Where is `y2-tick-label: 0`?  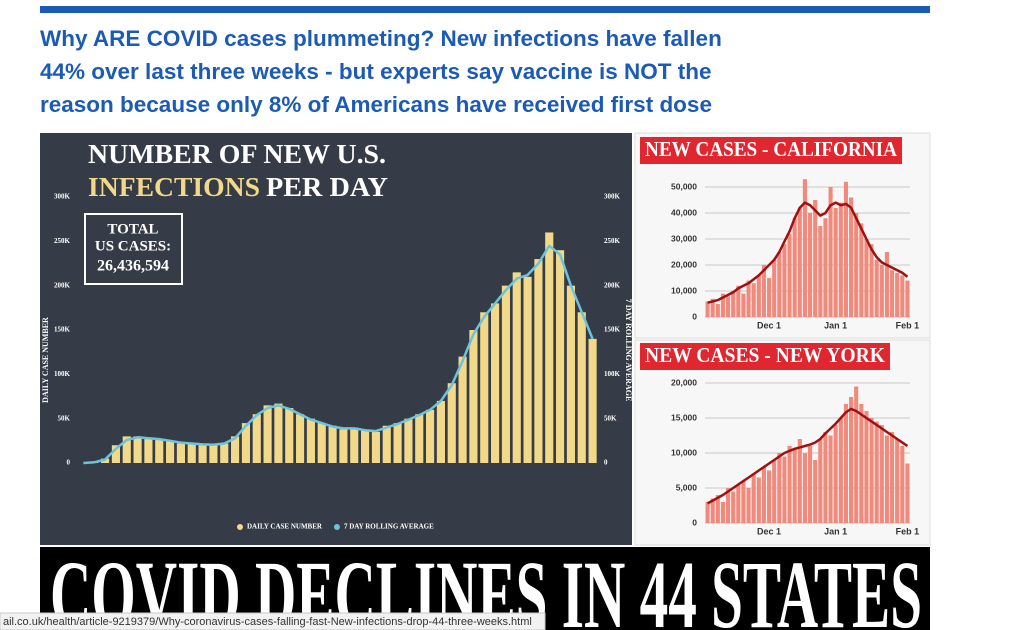
y2-tick-label: 0 is located at coordinates (606, 463).